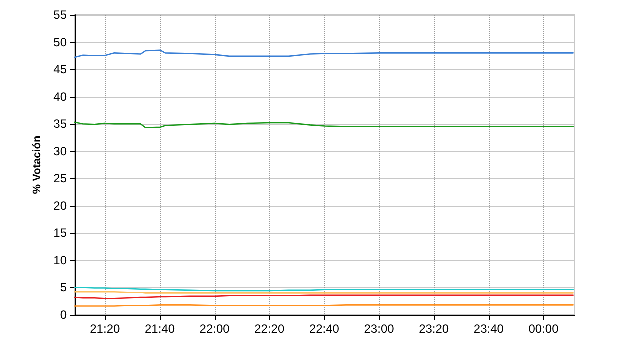  What do you see at coordinates (324, 54) in the screenshot?
I see `line-series` at bounding box center [324, 54].